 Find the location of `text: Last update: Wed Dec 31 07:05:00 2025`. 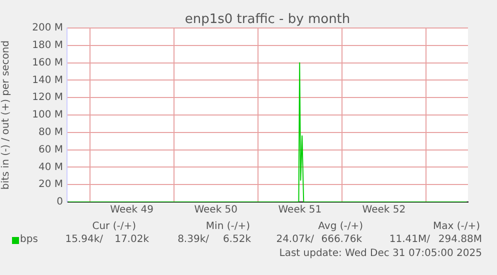

text: Last update: Wed Dec 31 07:05:00 2025 is located at coordinates (380, 254).